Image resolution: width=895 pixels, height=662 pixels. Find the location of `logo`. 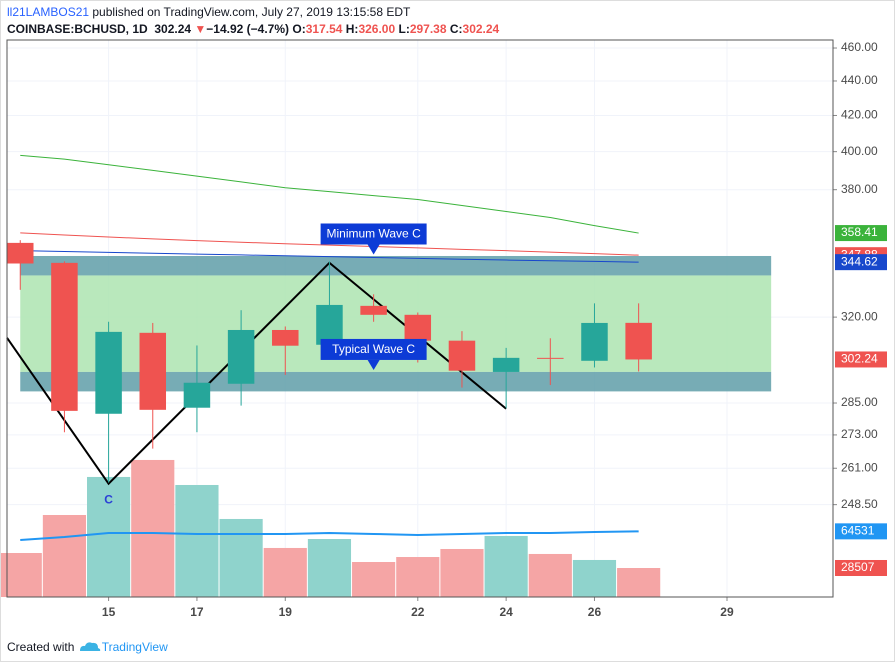

logo is located at coordinates (89, 646).